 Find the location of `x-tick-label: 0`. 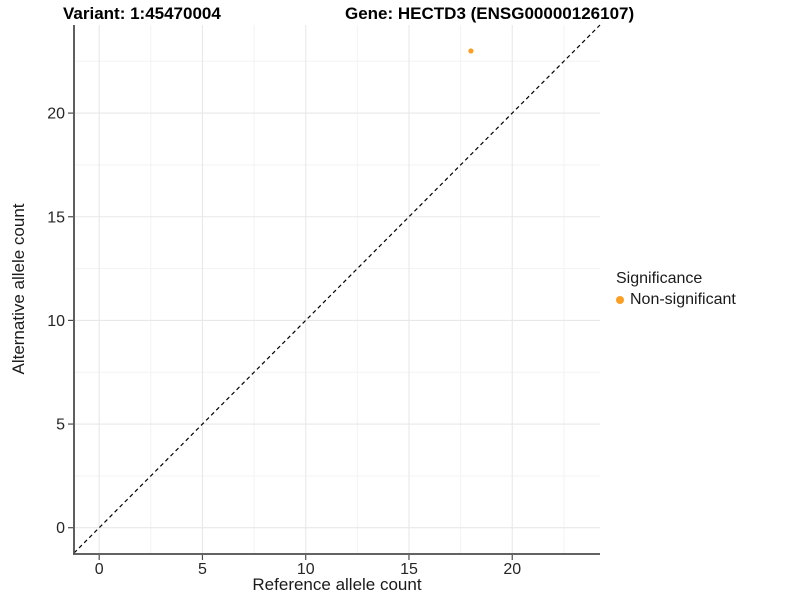

x-tick-label: 0 is located at coordinates (99, 569).